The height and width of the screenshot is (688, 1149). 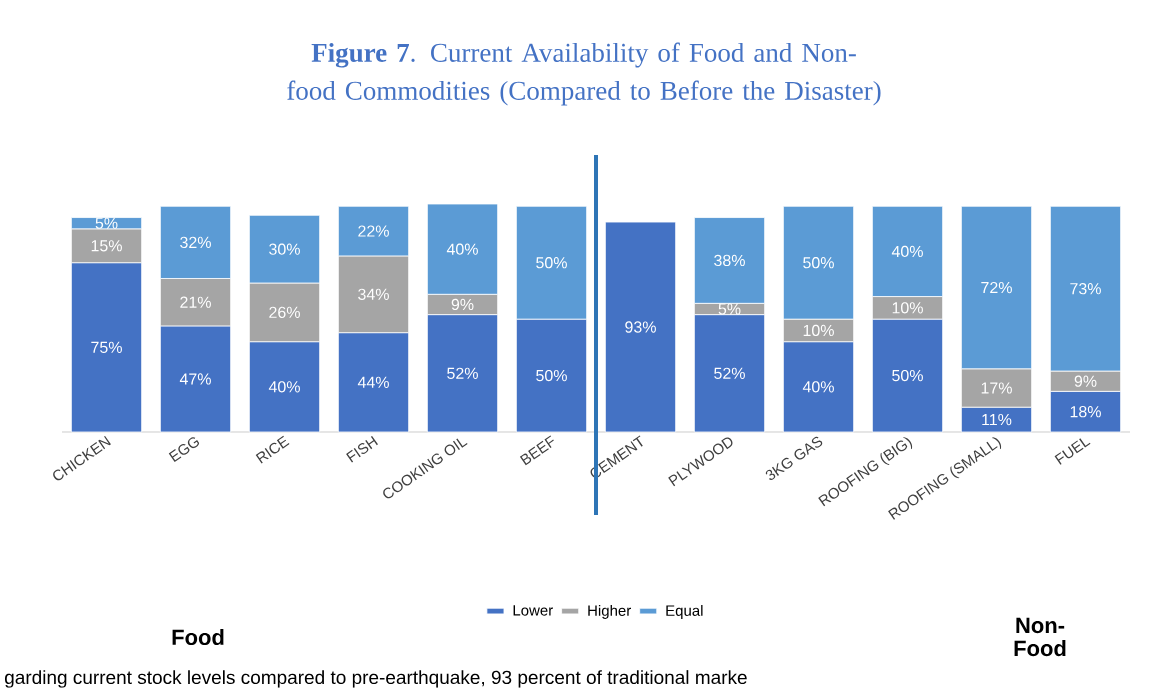 I want to click on data-label: 22%, so click(x=373, y=231).